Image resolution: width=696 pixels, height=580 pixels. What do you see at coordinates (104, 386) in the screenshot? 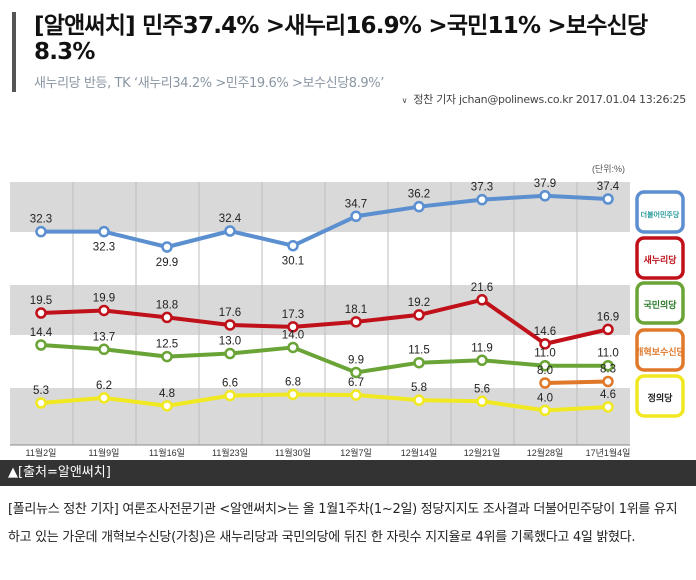
I see `data-label: 6.2` at bounding box center [104, 386].